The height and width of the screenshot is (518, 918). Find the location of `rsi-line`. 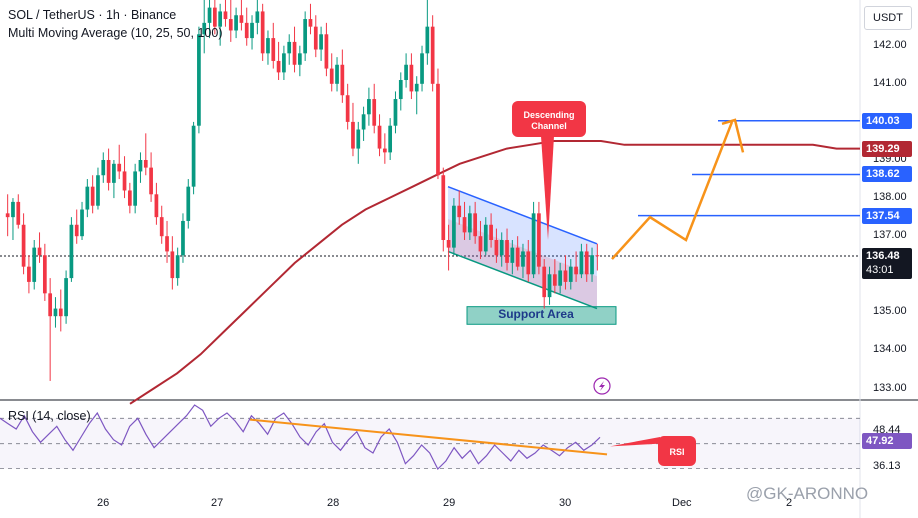

rsi-line is located at coordinates (300, 437).